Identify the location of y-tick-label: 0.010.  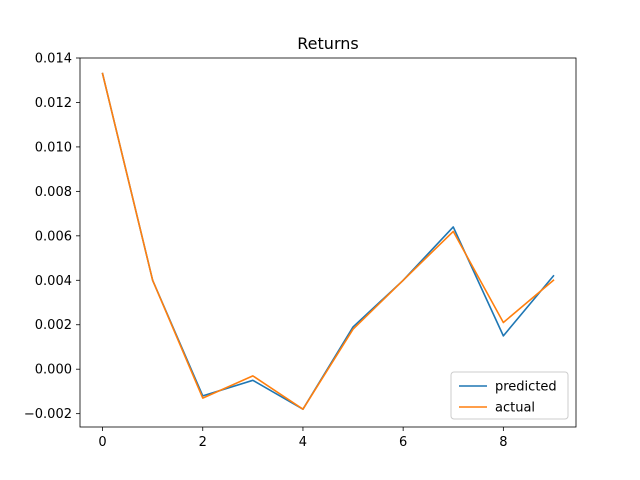
(53, 147).